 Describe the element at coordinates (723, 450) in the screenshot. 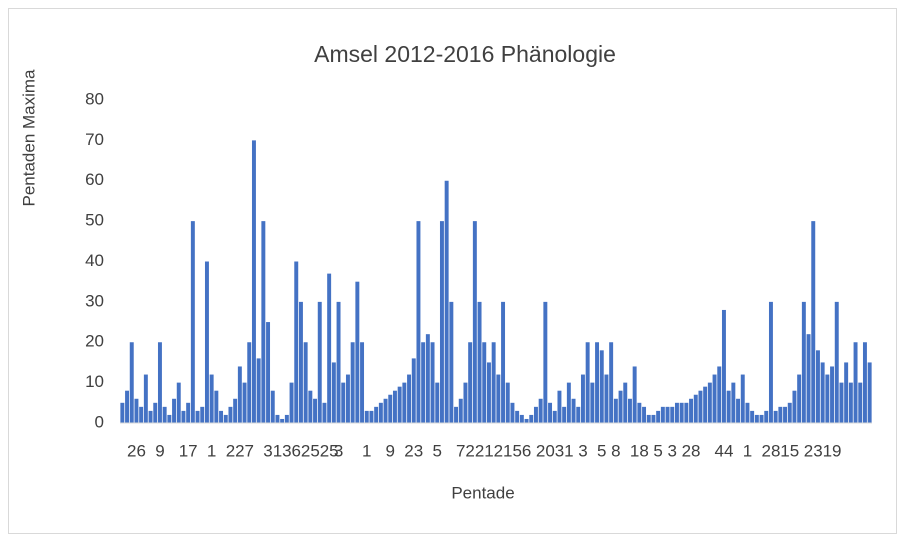

I see `x-tick-label: 44` at that location.